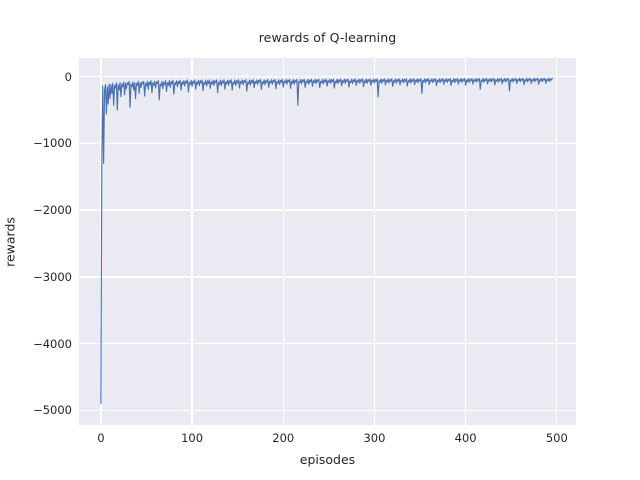 The width and height of the screenshot is (640, 480). What do you see at coordinates (52, 343) in the screenshot?
I see `y-tick-label-4: −4000` at bounding box center [52, 343].